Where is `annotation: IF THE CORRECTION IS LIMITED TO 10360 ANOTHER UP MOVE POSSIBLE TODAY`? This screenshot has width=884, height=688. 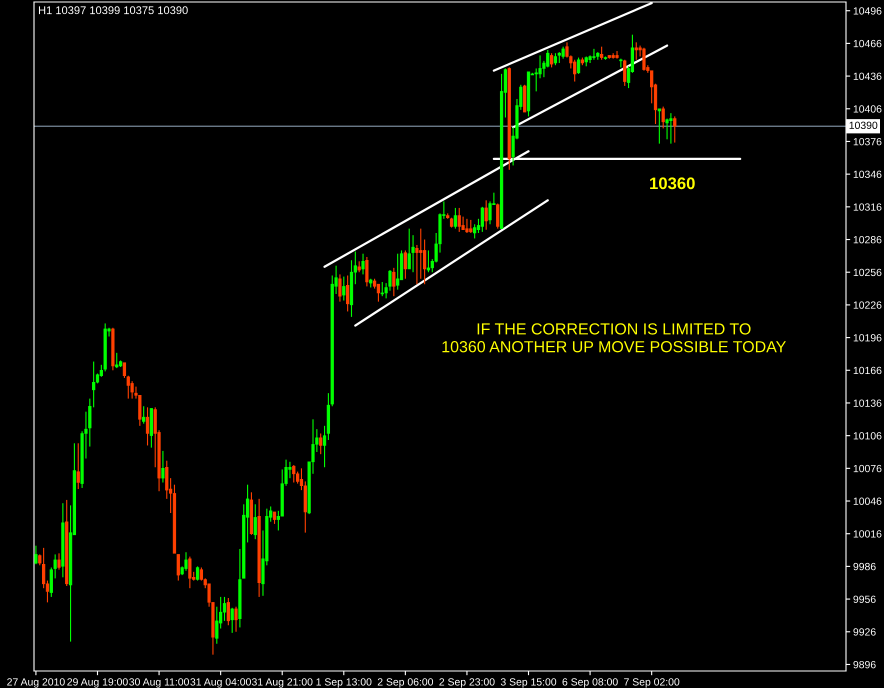
annotation: IF THE CORRECTION IS LIMITED TO 10360 ANOTHER UP MOVE POSSIBLE TODAY is located at coordinates (614, 337).